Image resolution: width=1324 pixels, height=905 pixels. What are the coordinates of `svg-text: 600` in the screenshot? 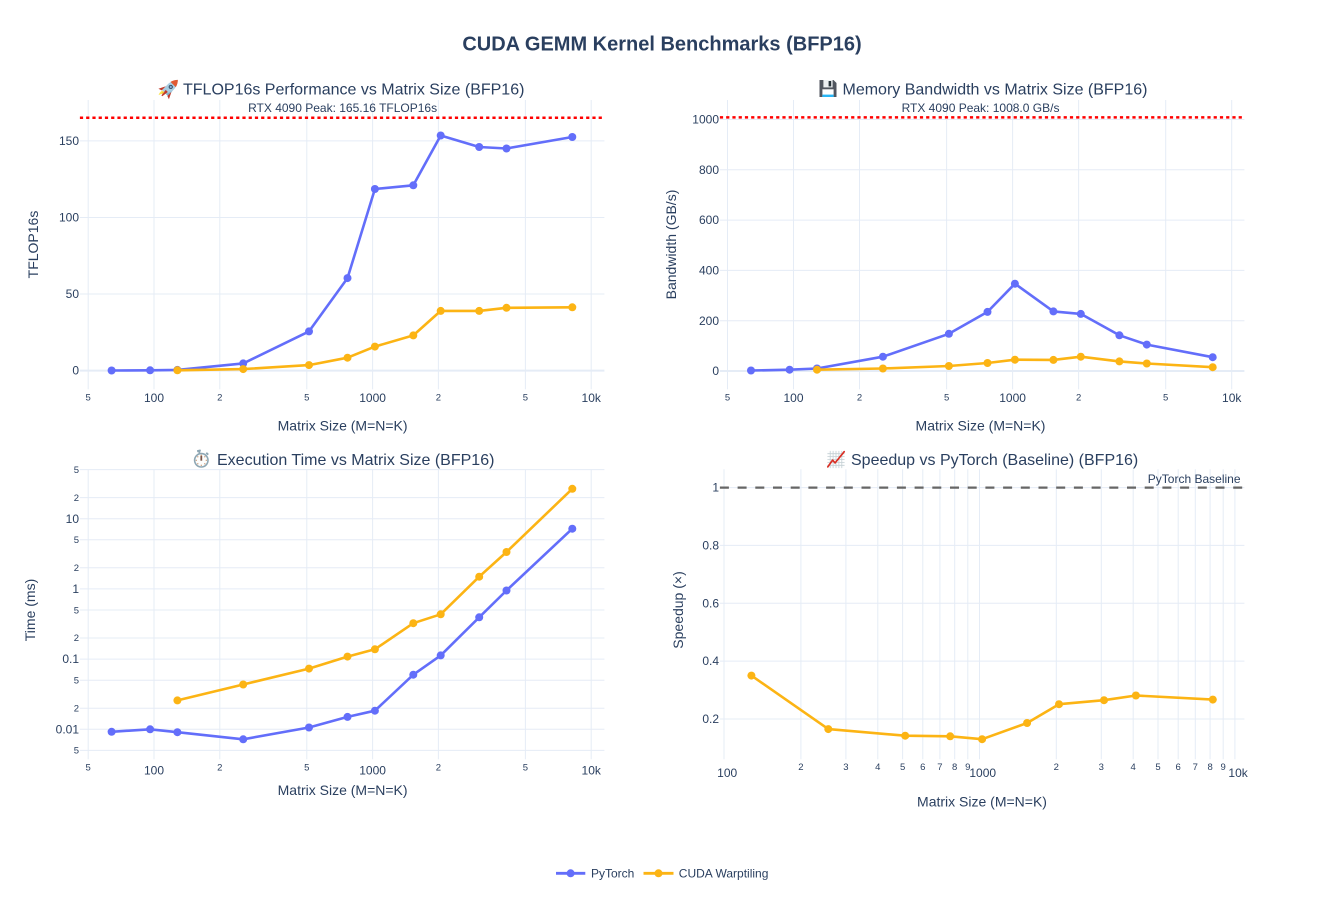 It's located at (709, 220).